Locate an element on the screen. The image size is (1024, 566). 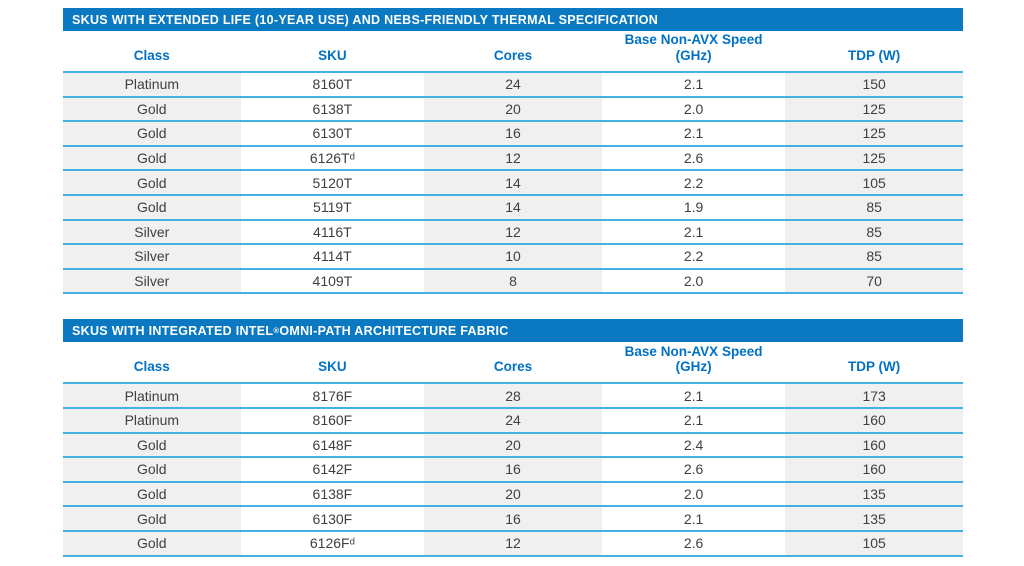
table-row: Gold 5120T 14 2.2 105 is located at coordinates (513, 183).